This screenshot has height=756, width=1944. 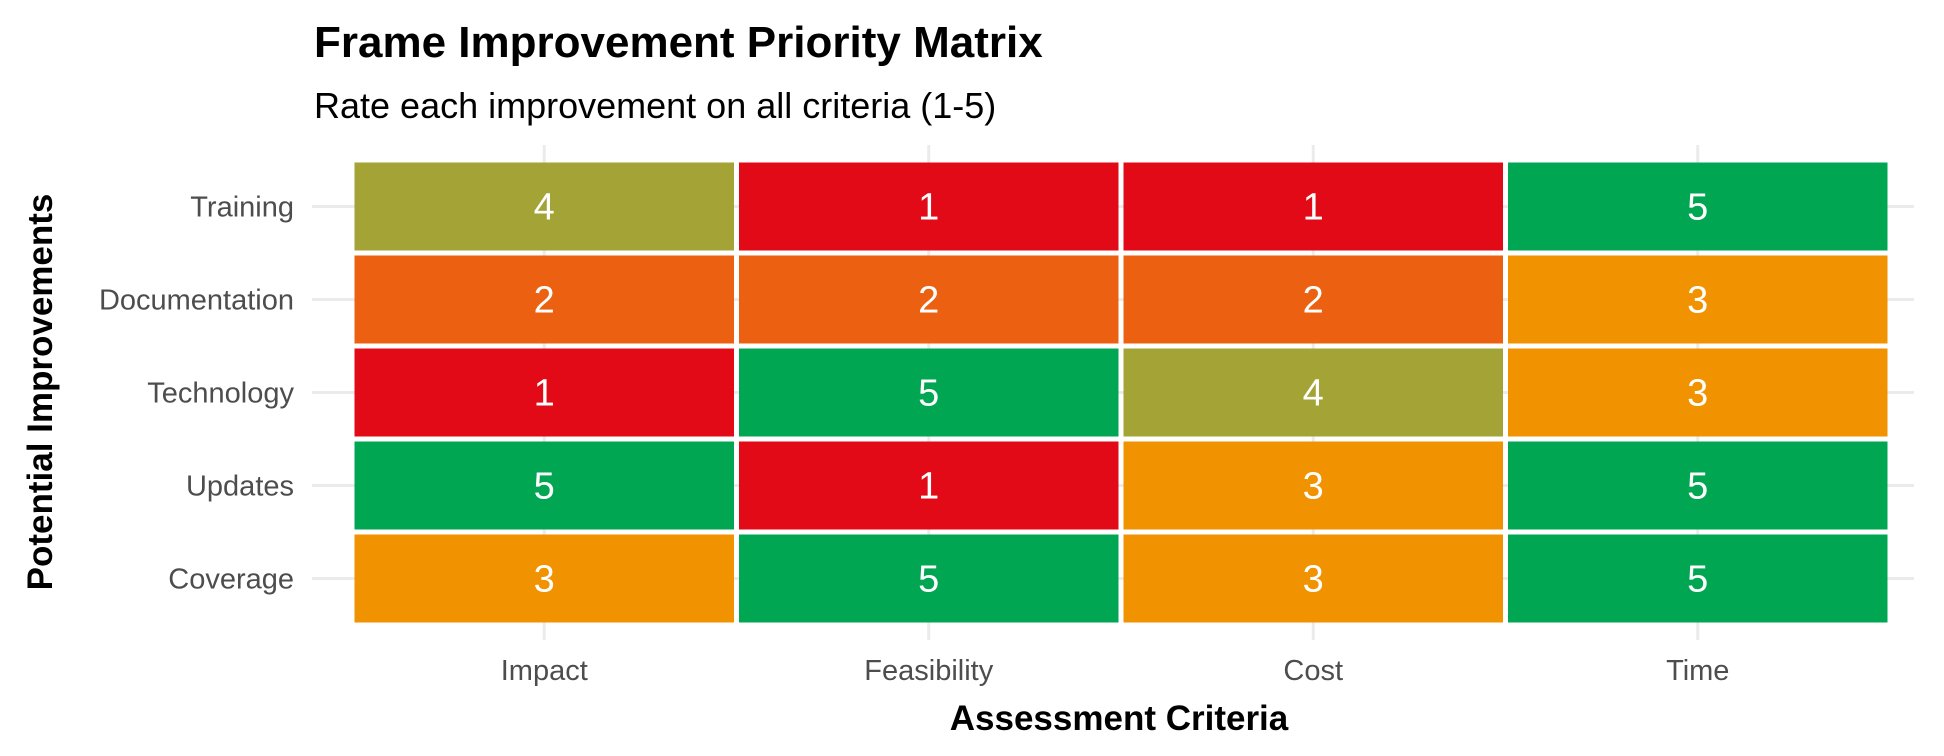 What do you see at coordinates (1115, 671) in the screenshot?
I see `x-axis-tick-labels: Impact Feasibility Cost Time` at bounding box center [1115, 671].